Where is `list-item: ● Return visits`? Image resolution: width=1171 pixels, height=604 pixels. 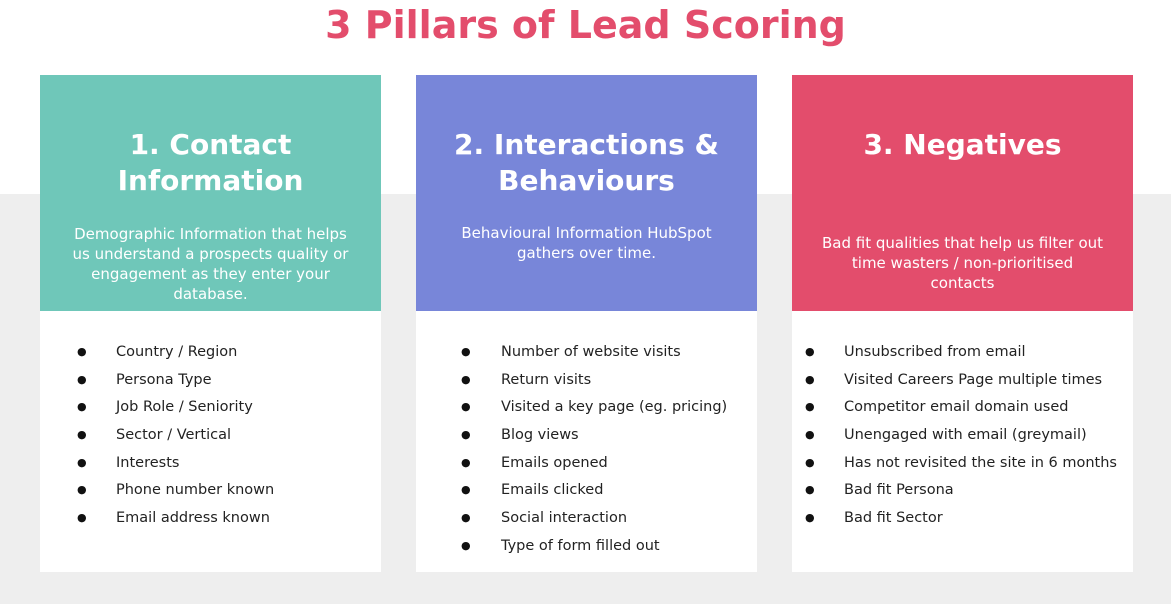
list-item: ● Return visits is located at coordinates (586, 383).